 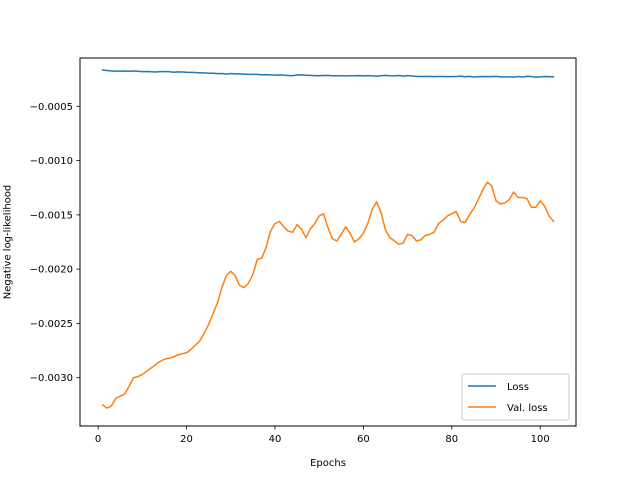 I want to click on y-tick-label: −0.0025, so click(x=51, y=324).